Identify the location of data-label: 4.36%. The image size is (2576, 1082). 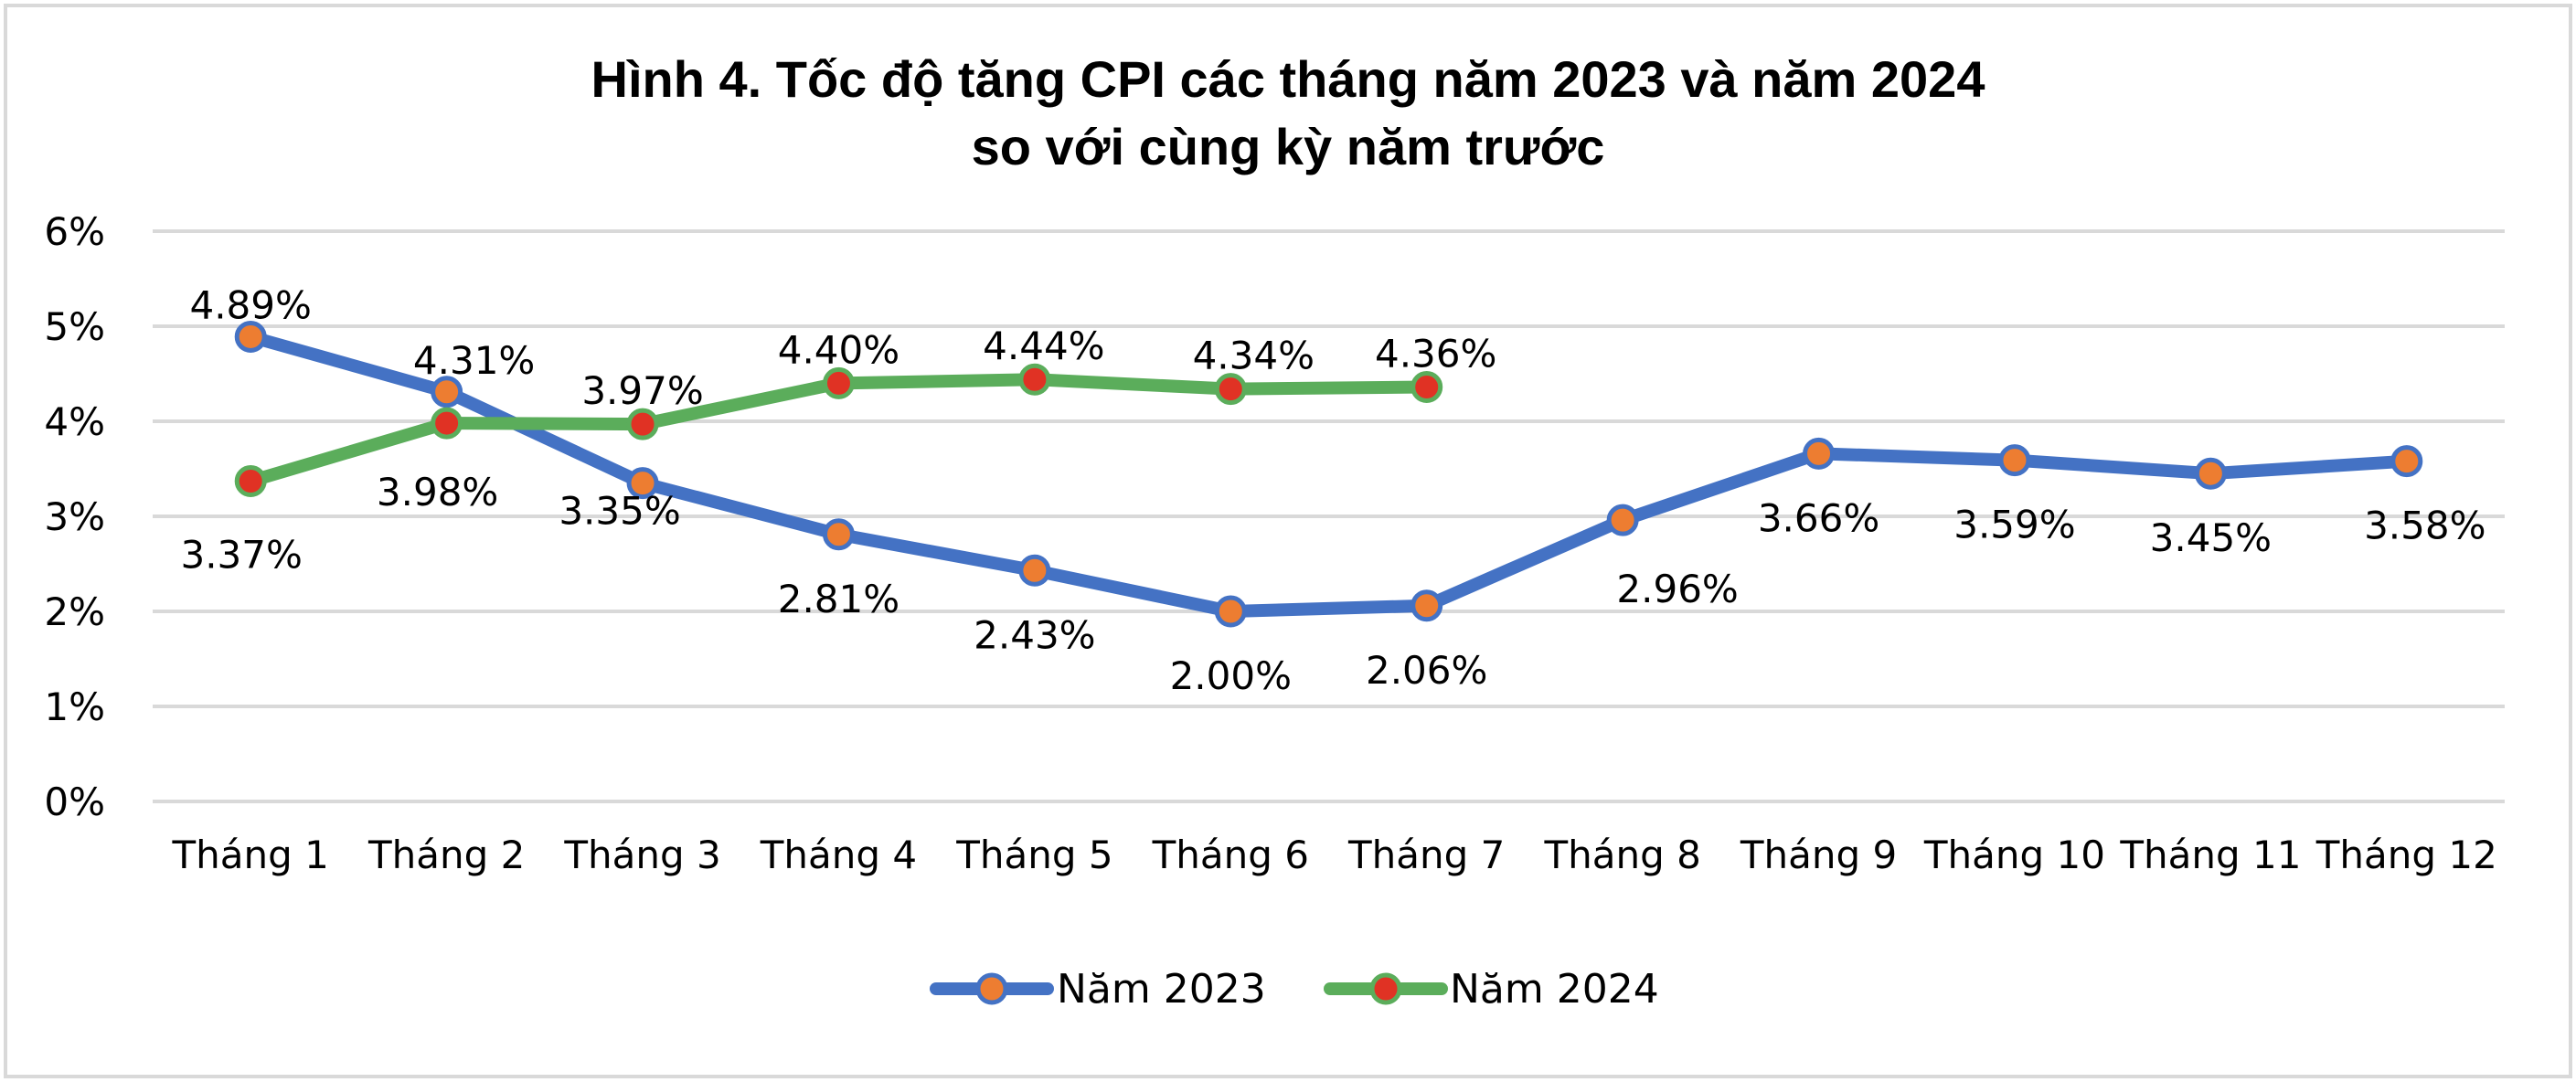
(1435, 354).